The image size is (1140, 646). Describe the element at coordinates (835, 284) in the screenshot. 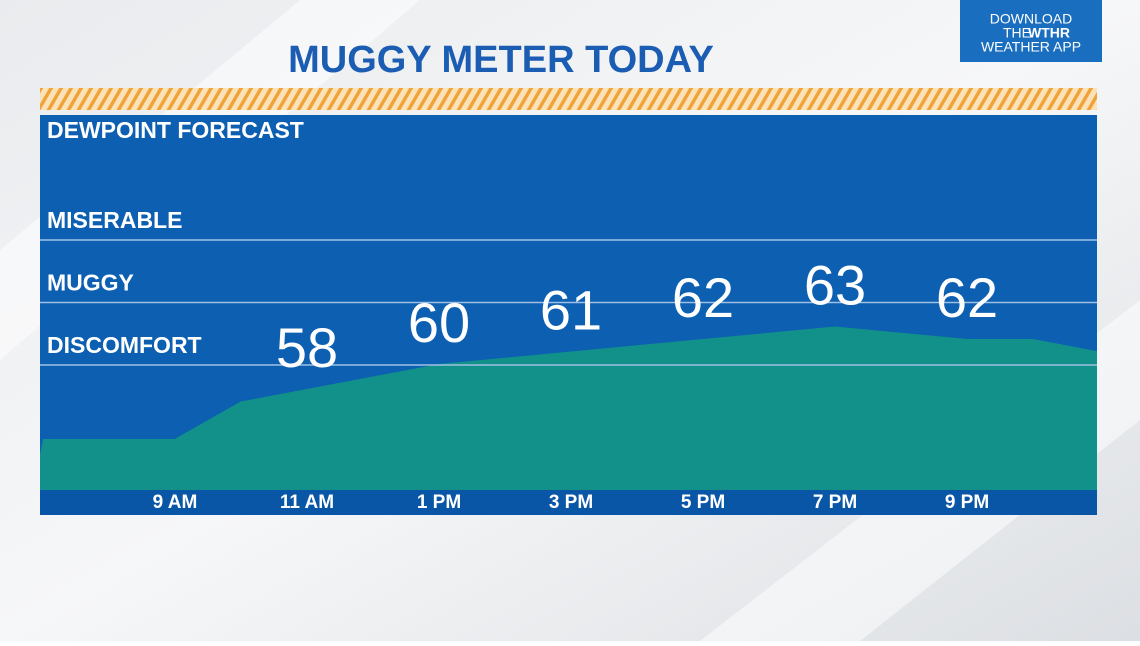

I see `data-label: 63` at that location.